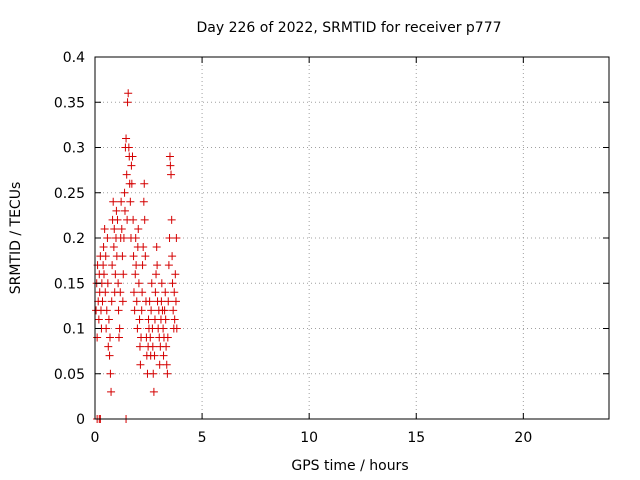  What do you see at coordinates (74, 239) in the screenshot?
I see `y-tick-label: 0.2` at bounding box center [74, 239].